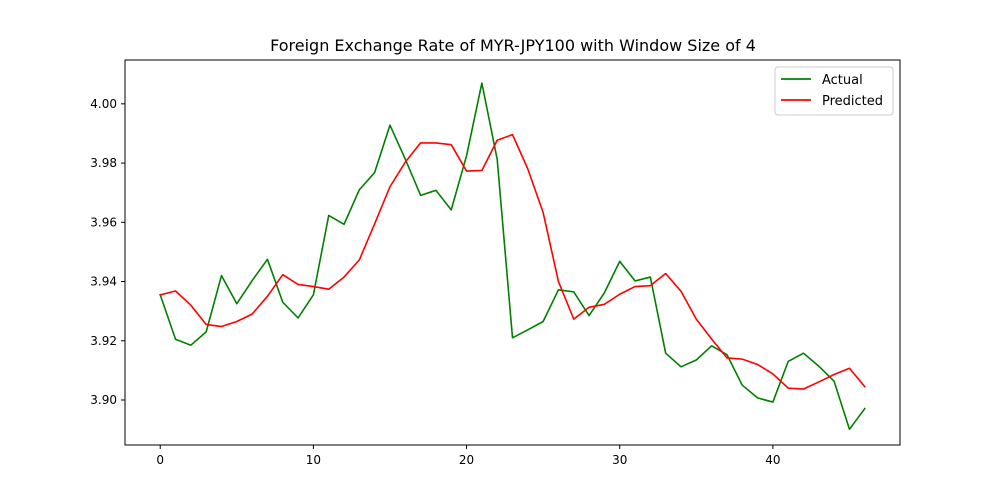  I want to click on y-tick-label: 3.98, so click(103, 163).